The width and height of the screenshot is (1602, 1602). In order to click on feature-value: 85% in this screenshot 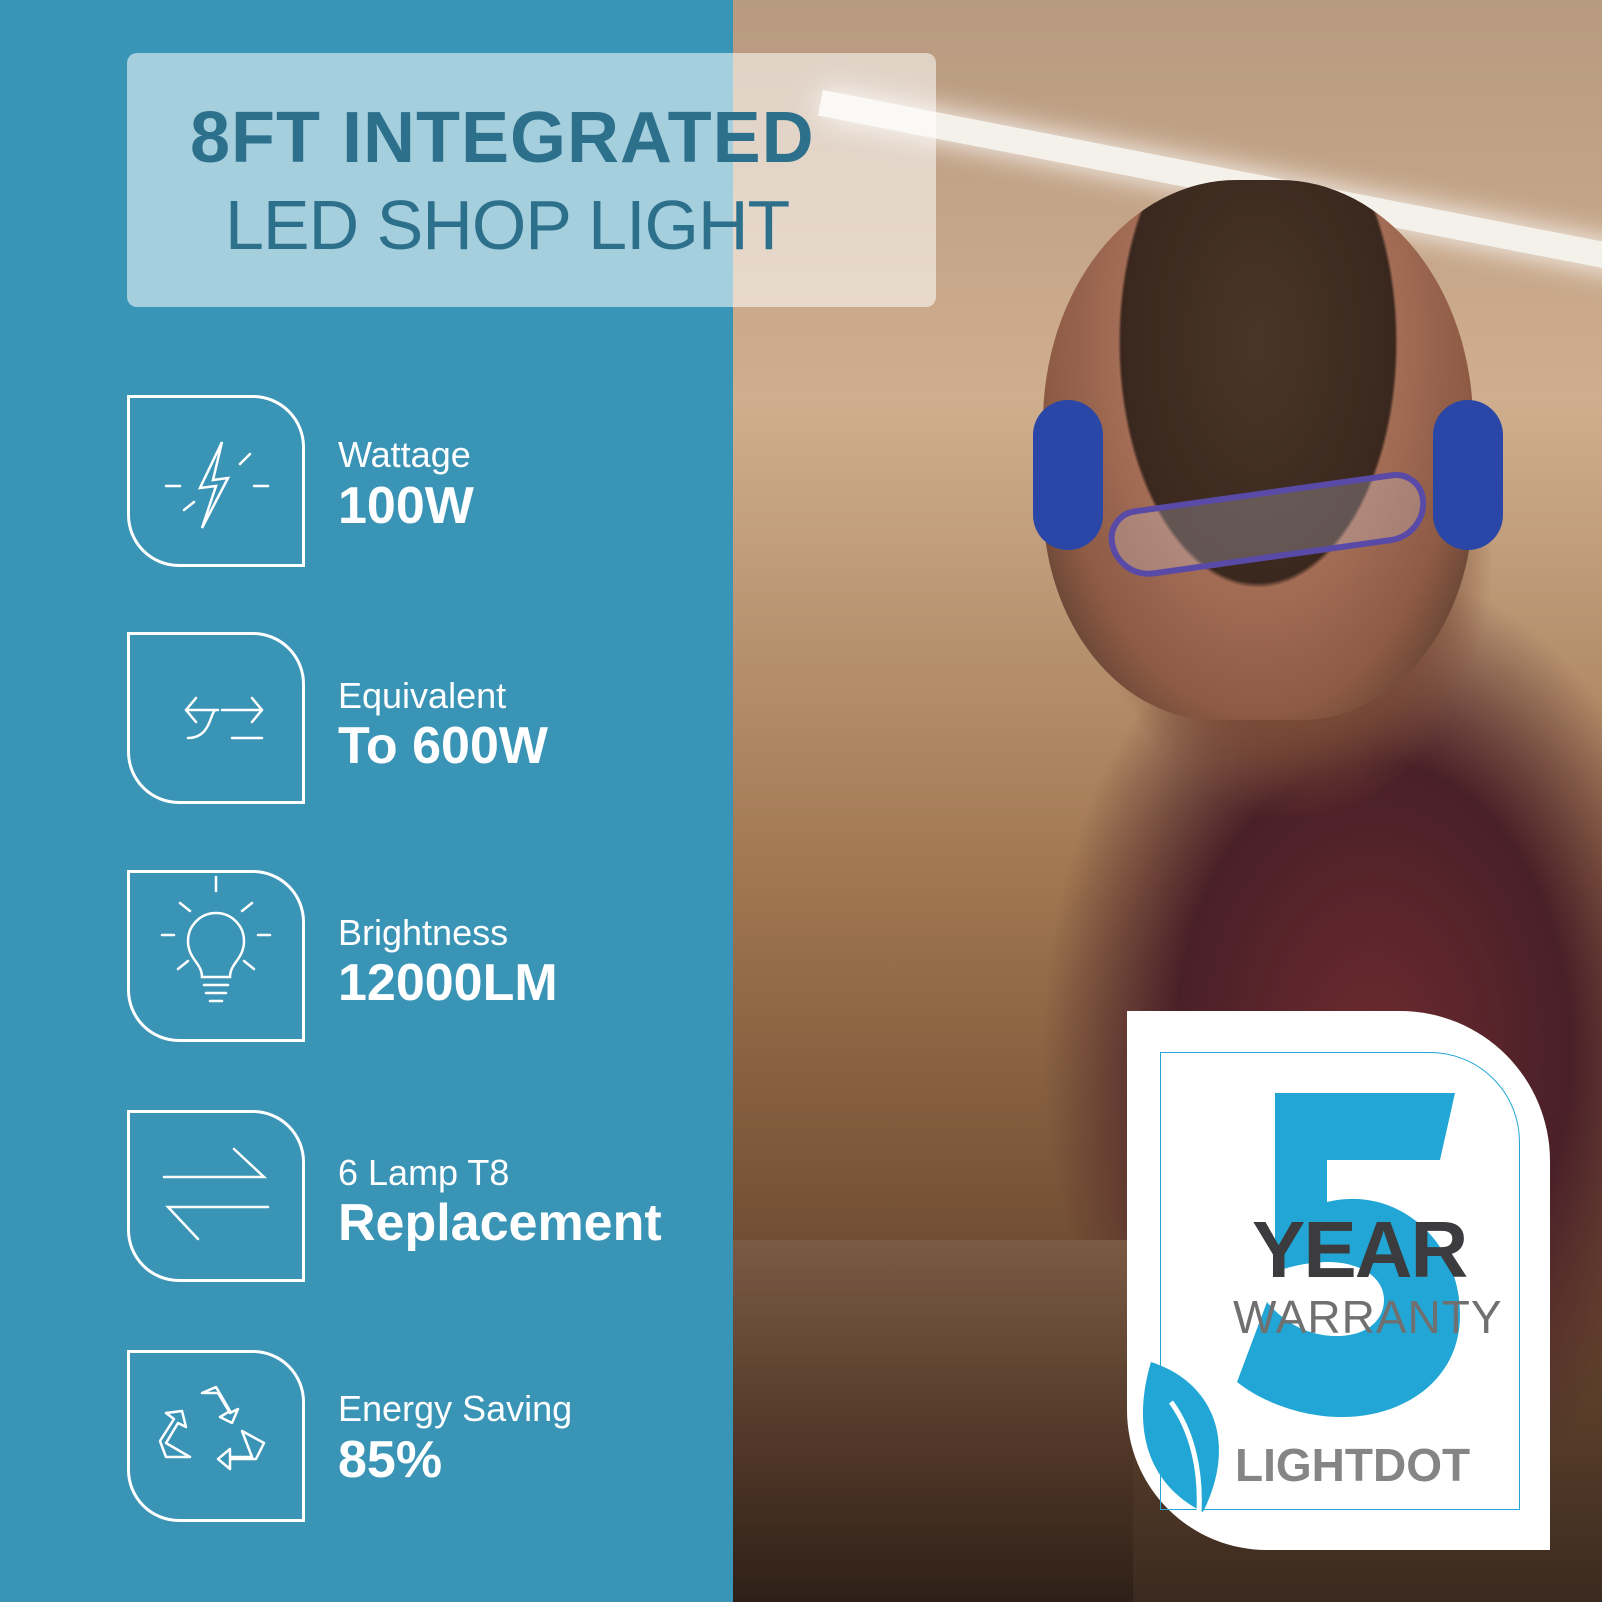, I will do `click(390, 1460)`.